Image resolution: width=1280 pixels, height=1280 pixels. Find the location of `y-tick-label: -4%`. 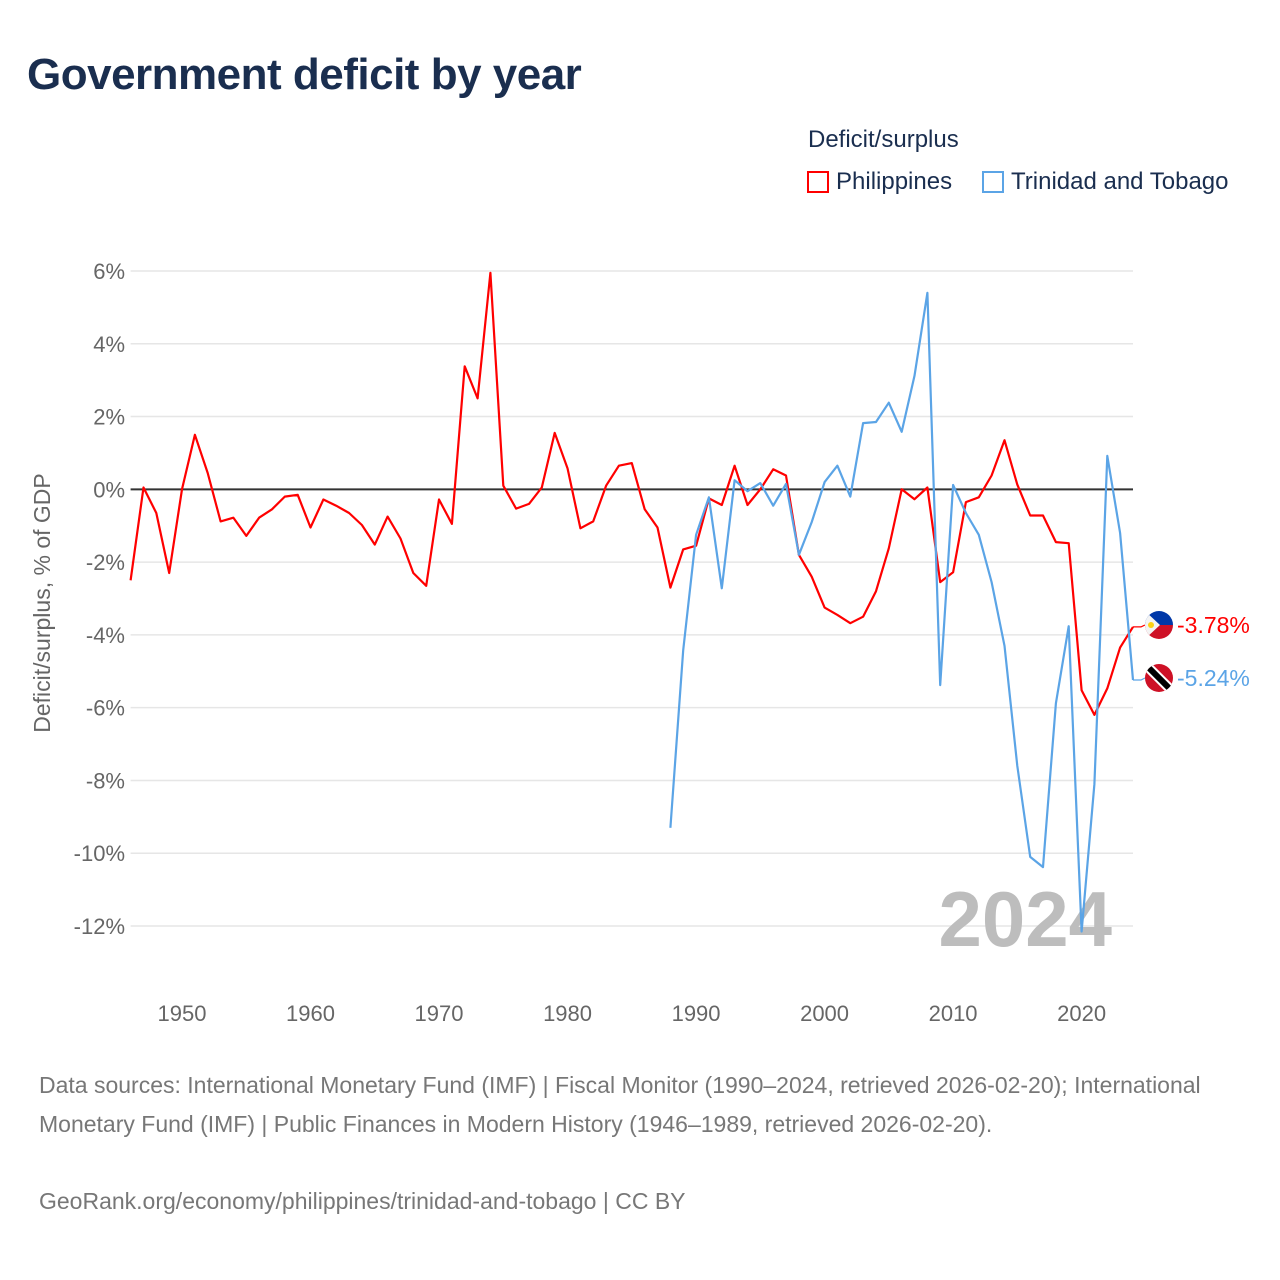

y-tick-label: -4% is located at coordinates (105, 635).